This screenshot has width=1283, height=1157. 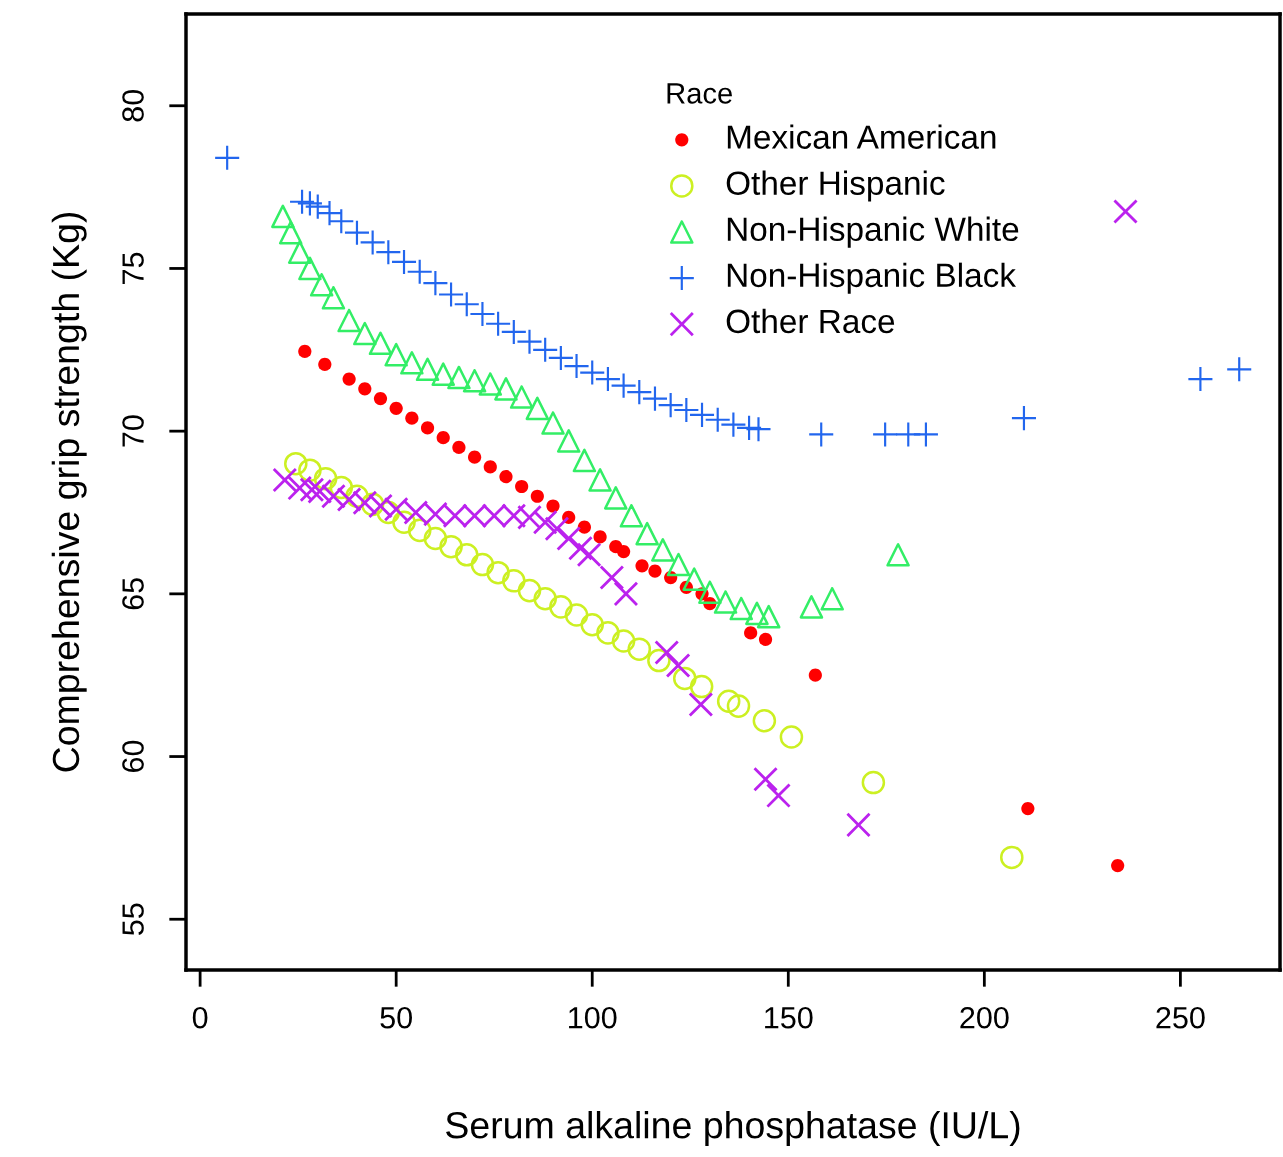 I want to click on legend-label: Non-Hispanic White, so click(x=873, y=232).